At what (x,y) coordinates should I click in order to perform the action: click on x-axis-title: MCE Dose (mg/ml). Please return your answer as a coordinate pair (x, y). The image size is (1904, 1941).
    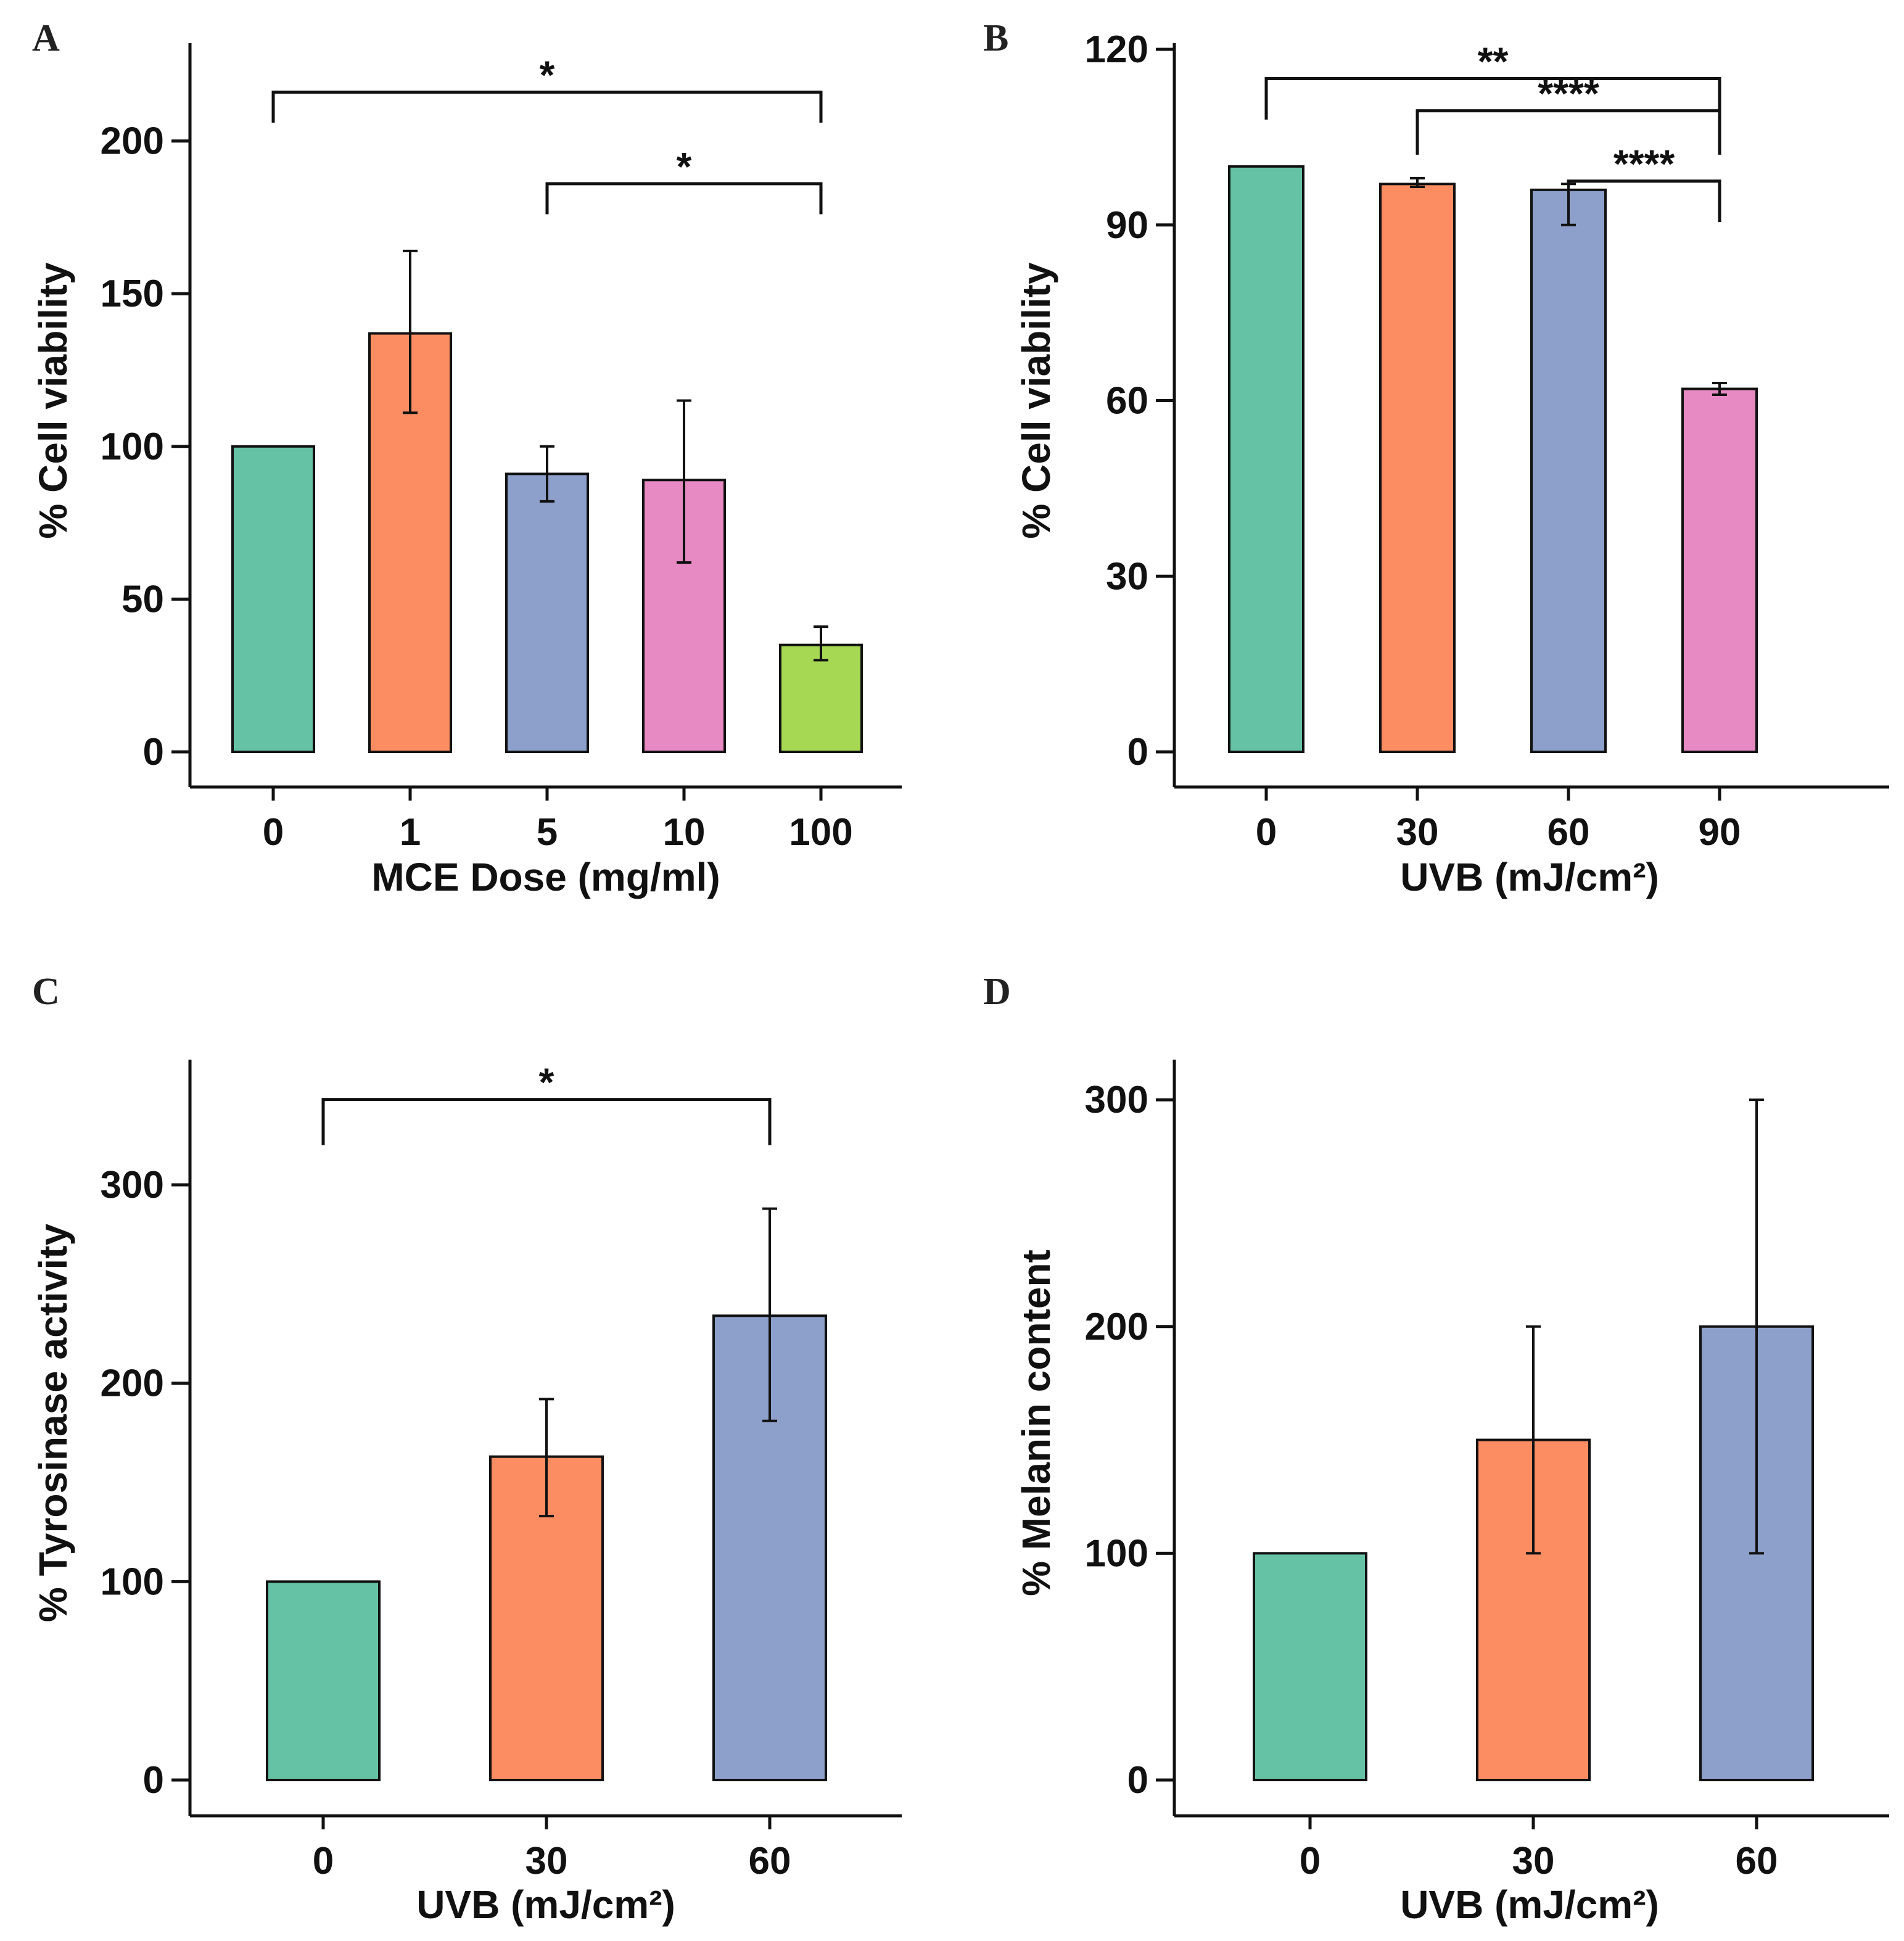
    Looking at the image, I should click on (545, 877).